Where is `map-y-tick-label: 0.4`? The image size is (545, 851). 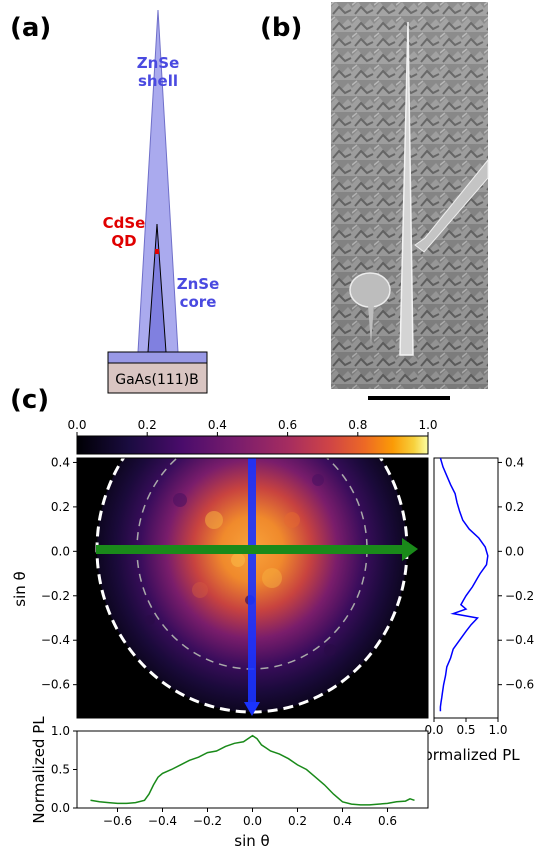
map-y-tick-label: 0.4 is located at coordinates (60, 462).